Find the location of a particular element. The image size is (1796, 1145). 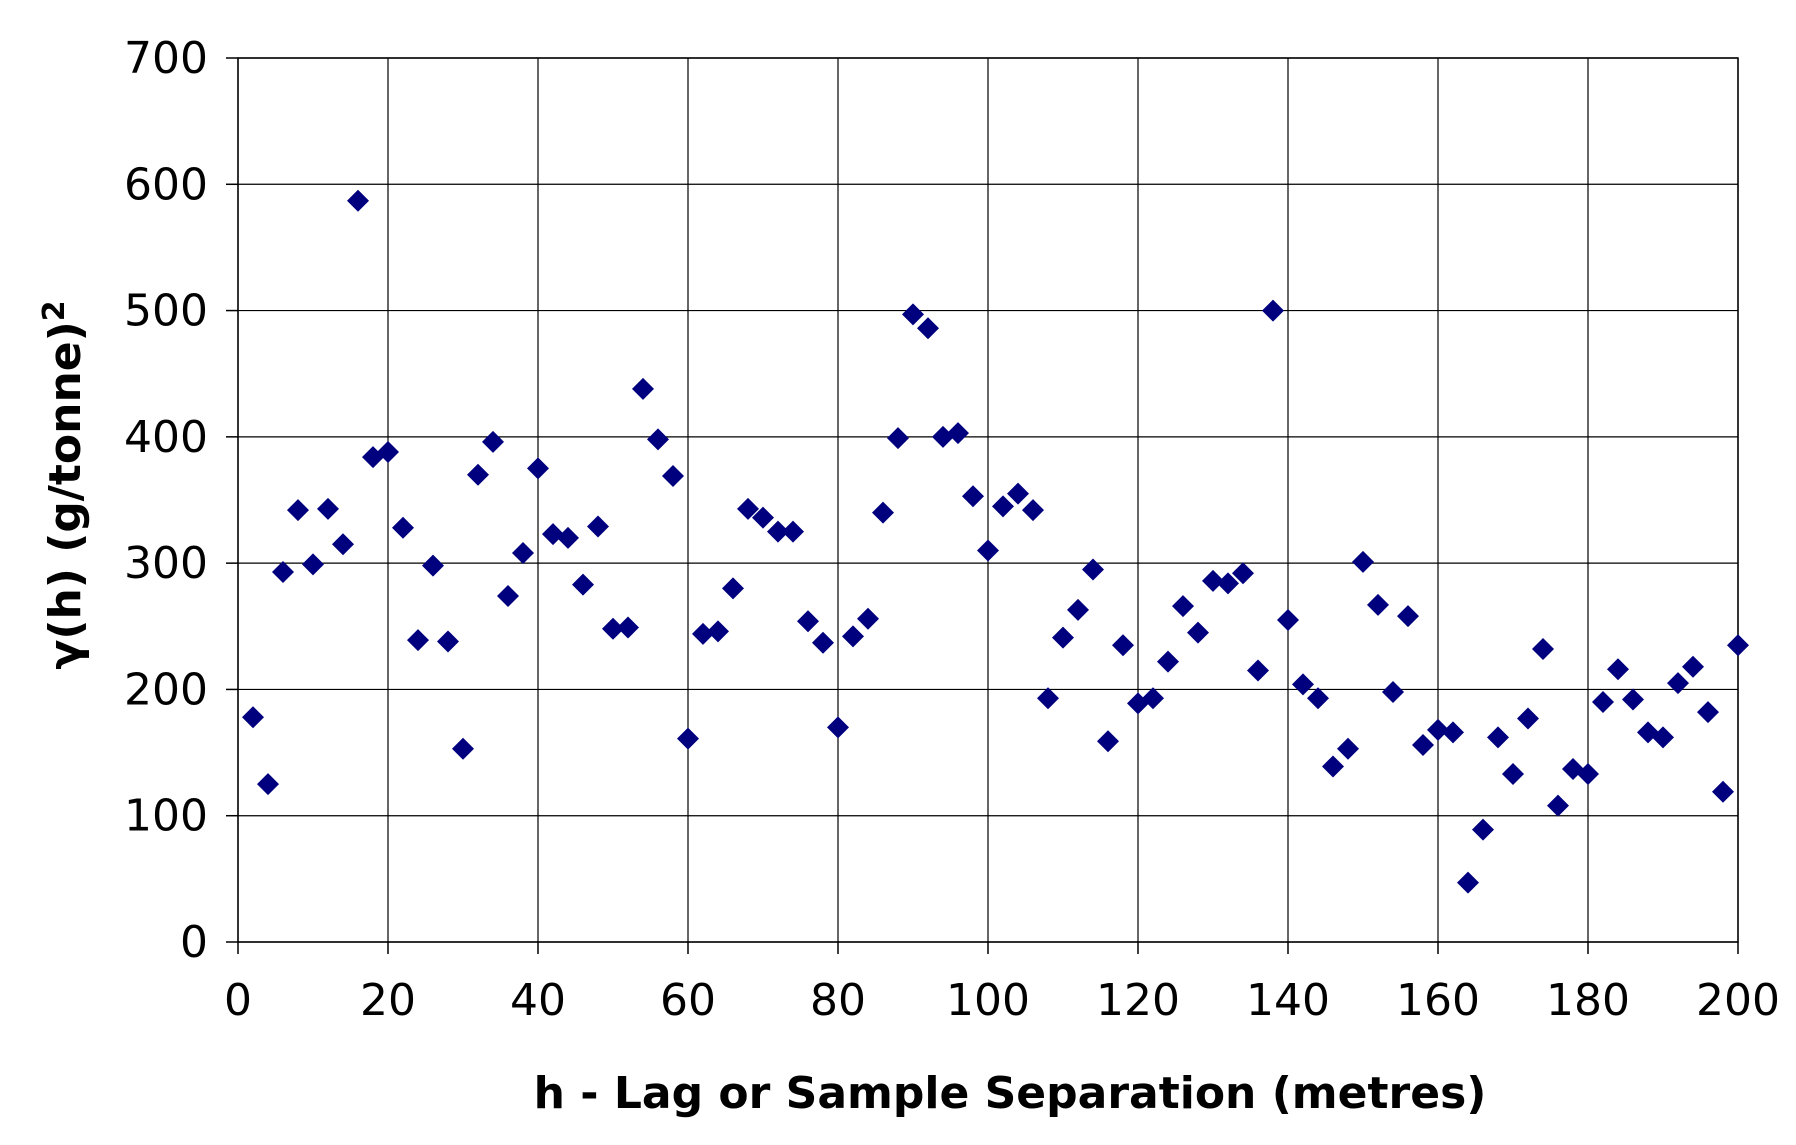

y-axis-title-text: γ(h) (g/tonne) is located at coordinates (65, 495).